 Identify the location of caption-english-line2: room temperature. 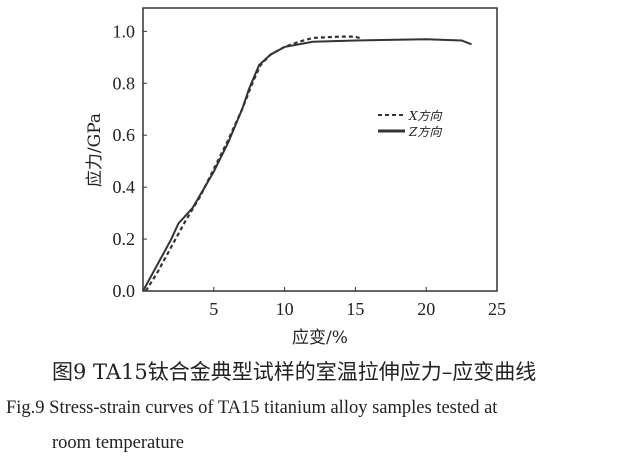
(118, 443).